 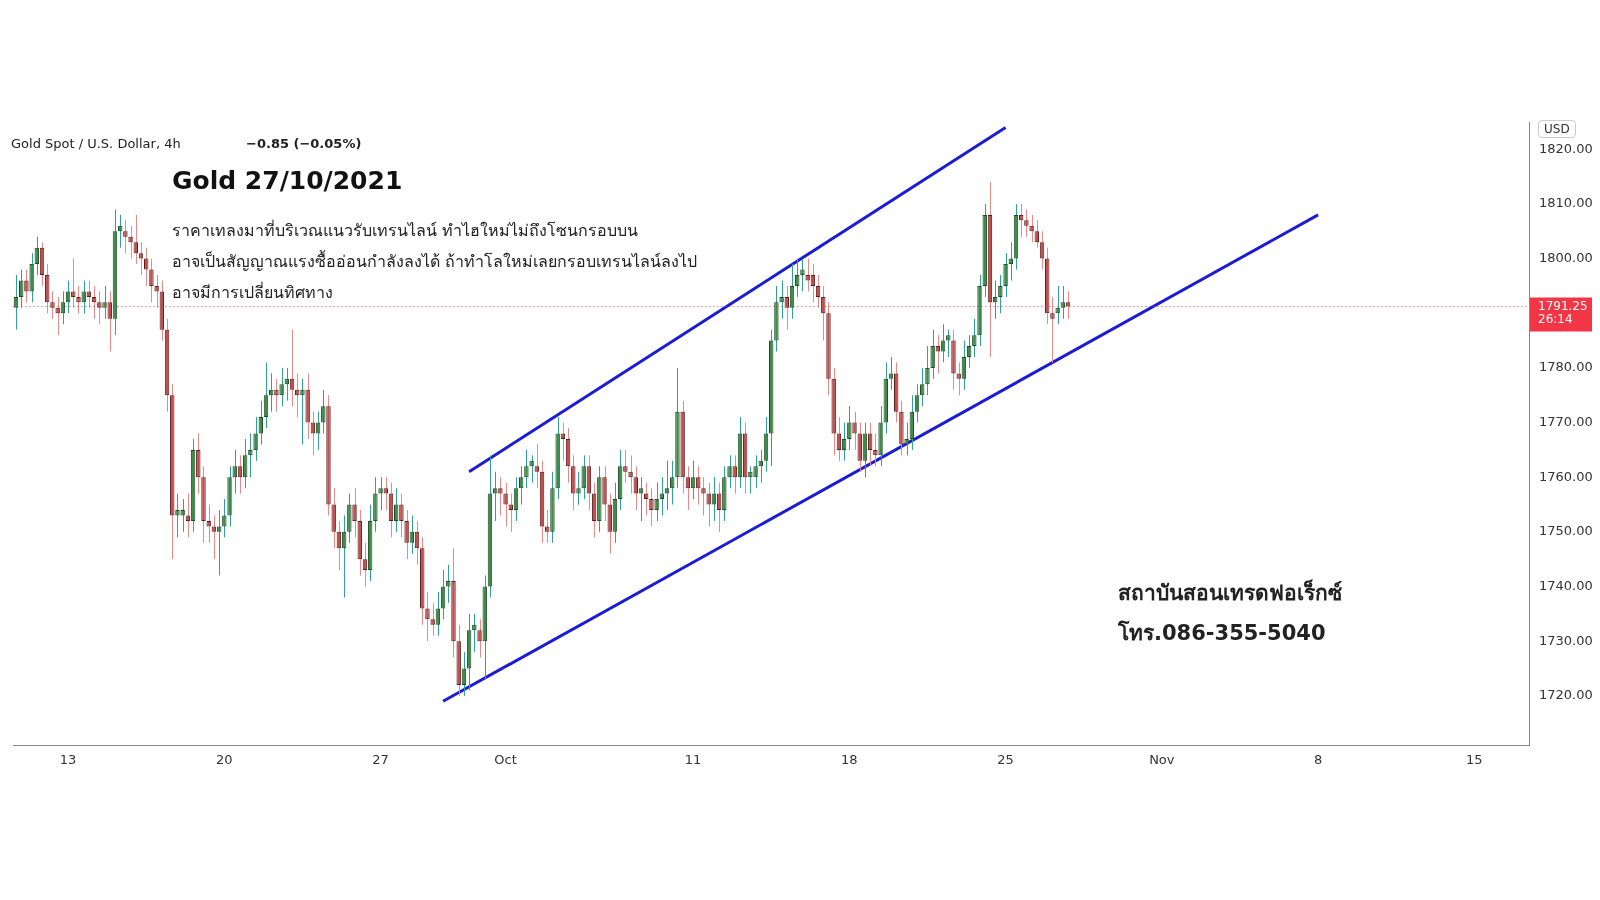 What do you see at coordinates (1566, 367) in the screenshot?
I see `y-tick-label: 1780.00` at bounding box center [1566, 367].